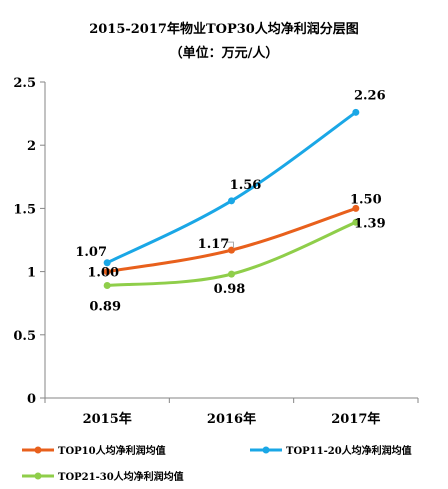  Describe the element at coordinates (355, 419) in the screenshot. I see `x-tick-label: 2017年` at that location.